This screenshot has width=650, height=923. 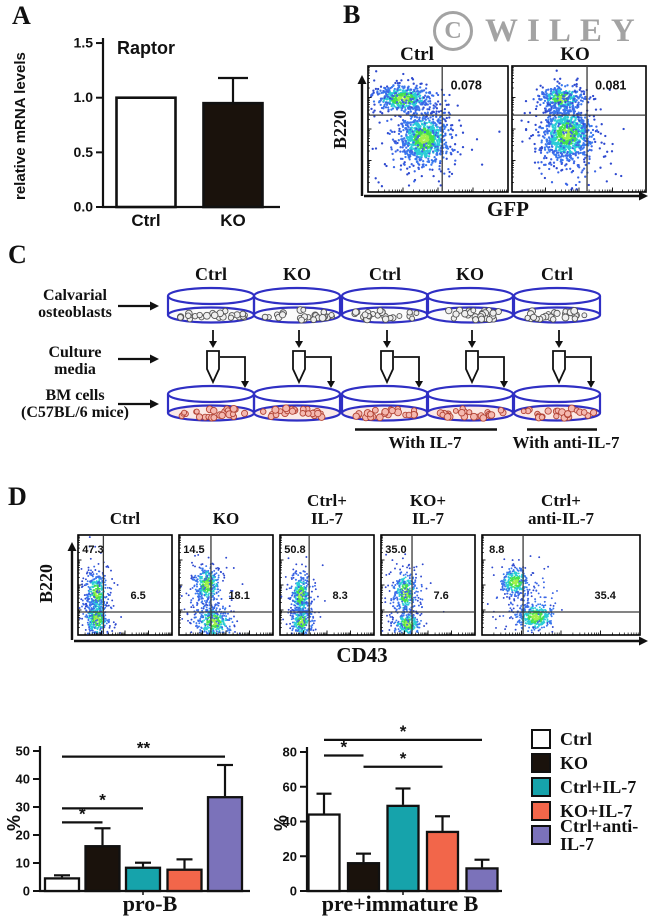 I want to click on flow-plot-Ctrl: 0.078, so click(x=438, y=129).